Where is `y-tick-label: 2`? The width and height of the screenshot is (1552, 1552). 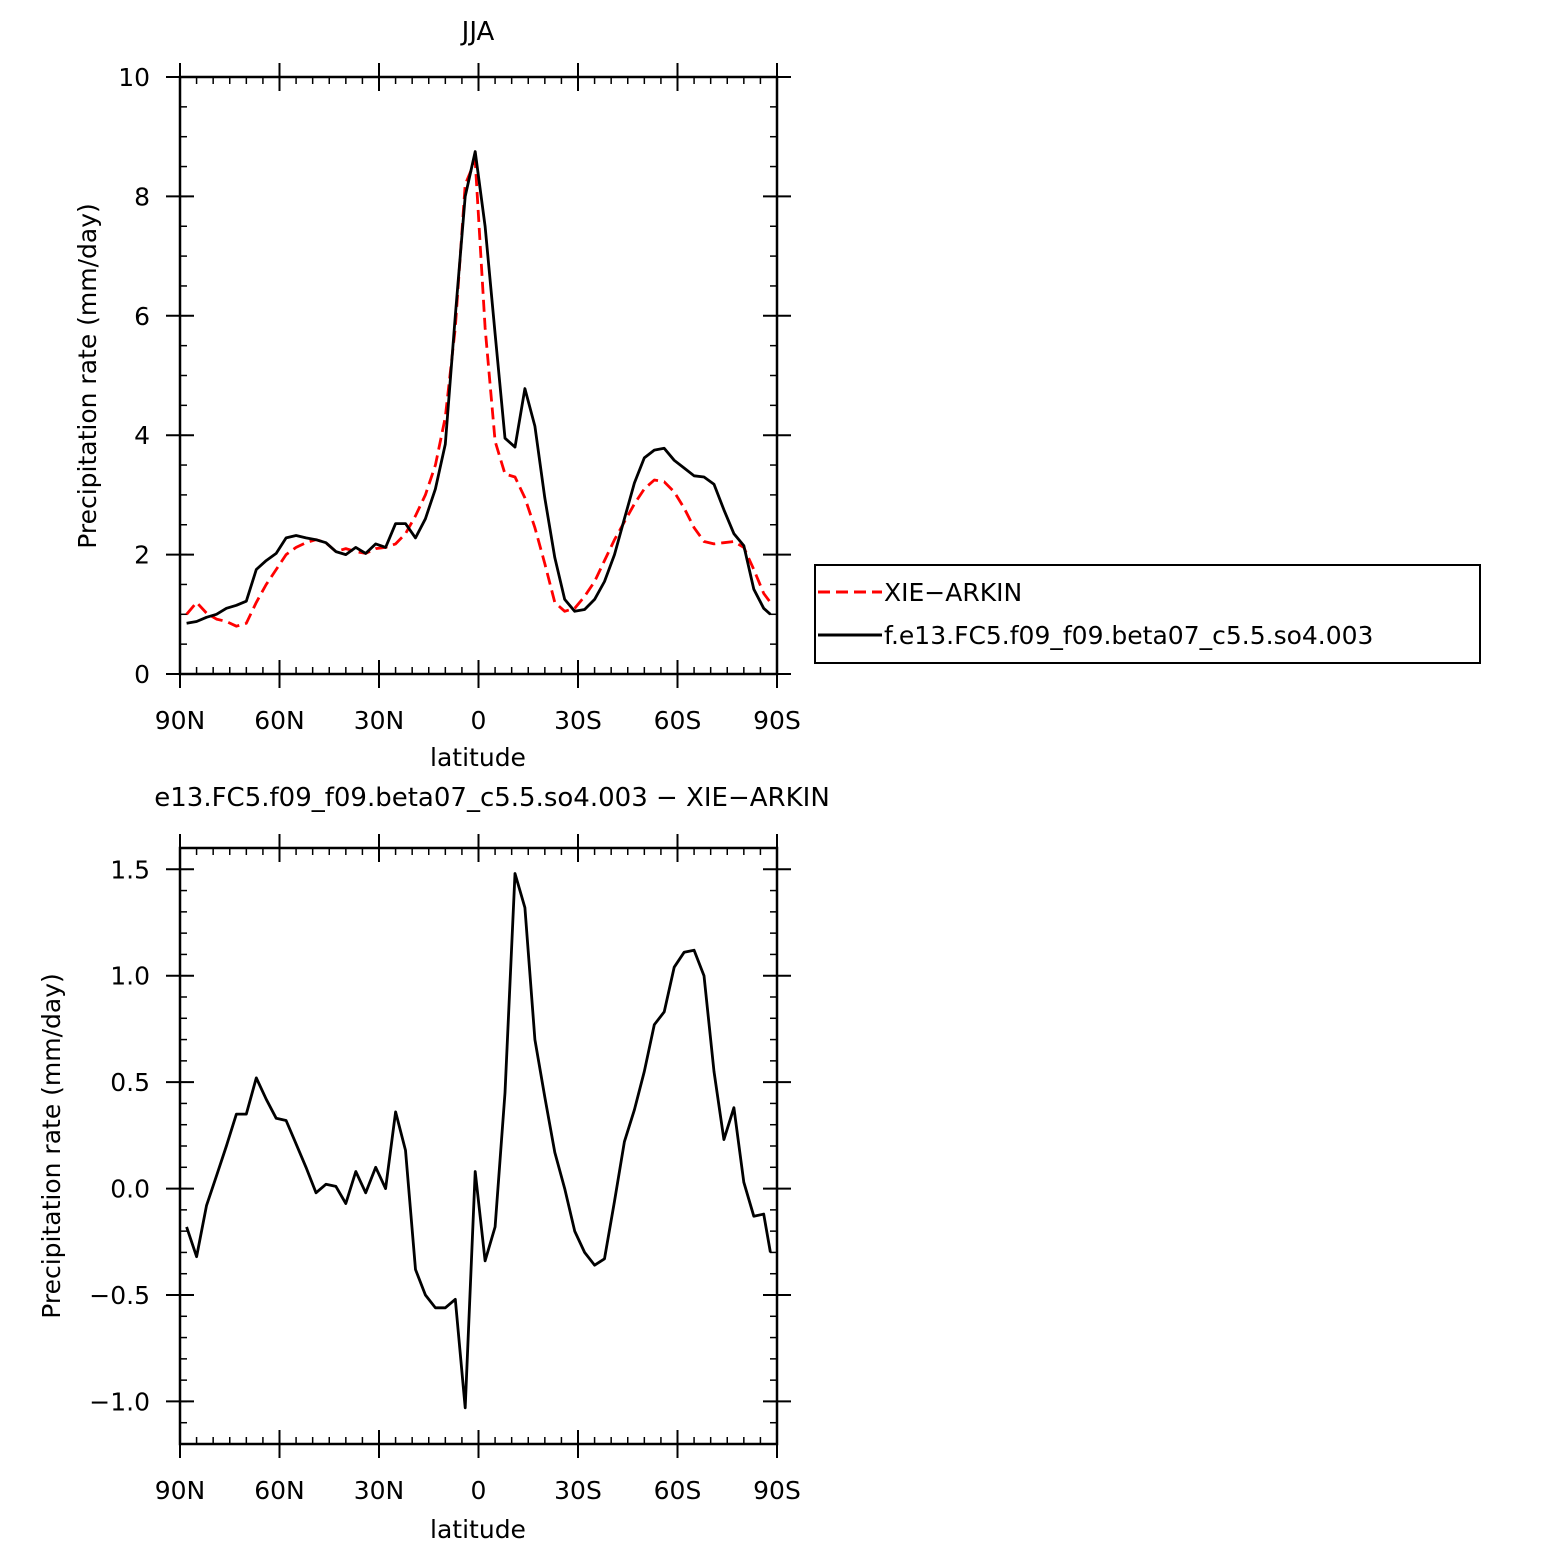 y-tick-label: 2 is located at coordinates (142, 555).